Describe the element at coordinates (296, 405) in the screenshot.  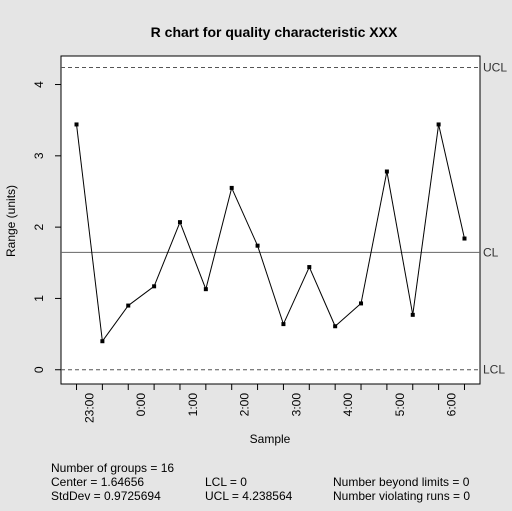
I see `x-tick-label: 3:00` at that location.